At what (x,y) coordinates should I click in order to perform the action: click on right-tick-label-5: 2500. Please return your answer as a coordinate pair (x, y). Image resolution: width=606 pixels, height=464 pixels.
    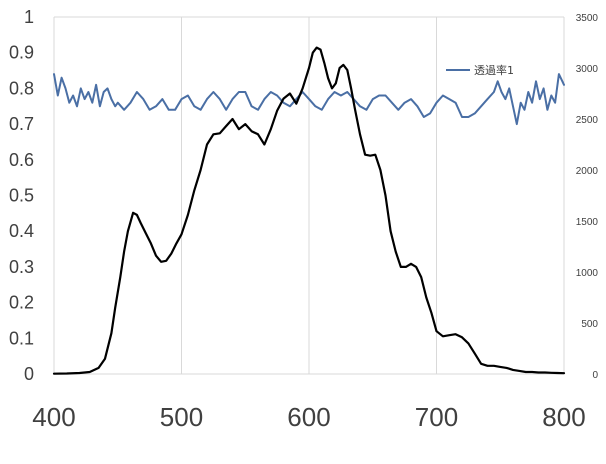
    Looking at the image, I should click on (587, 120).